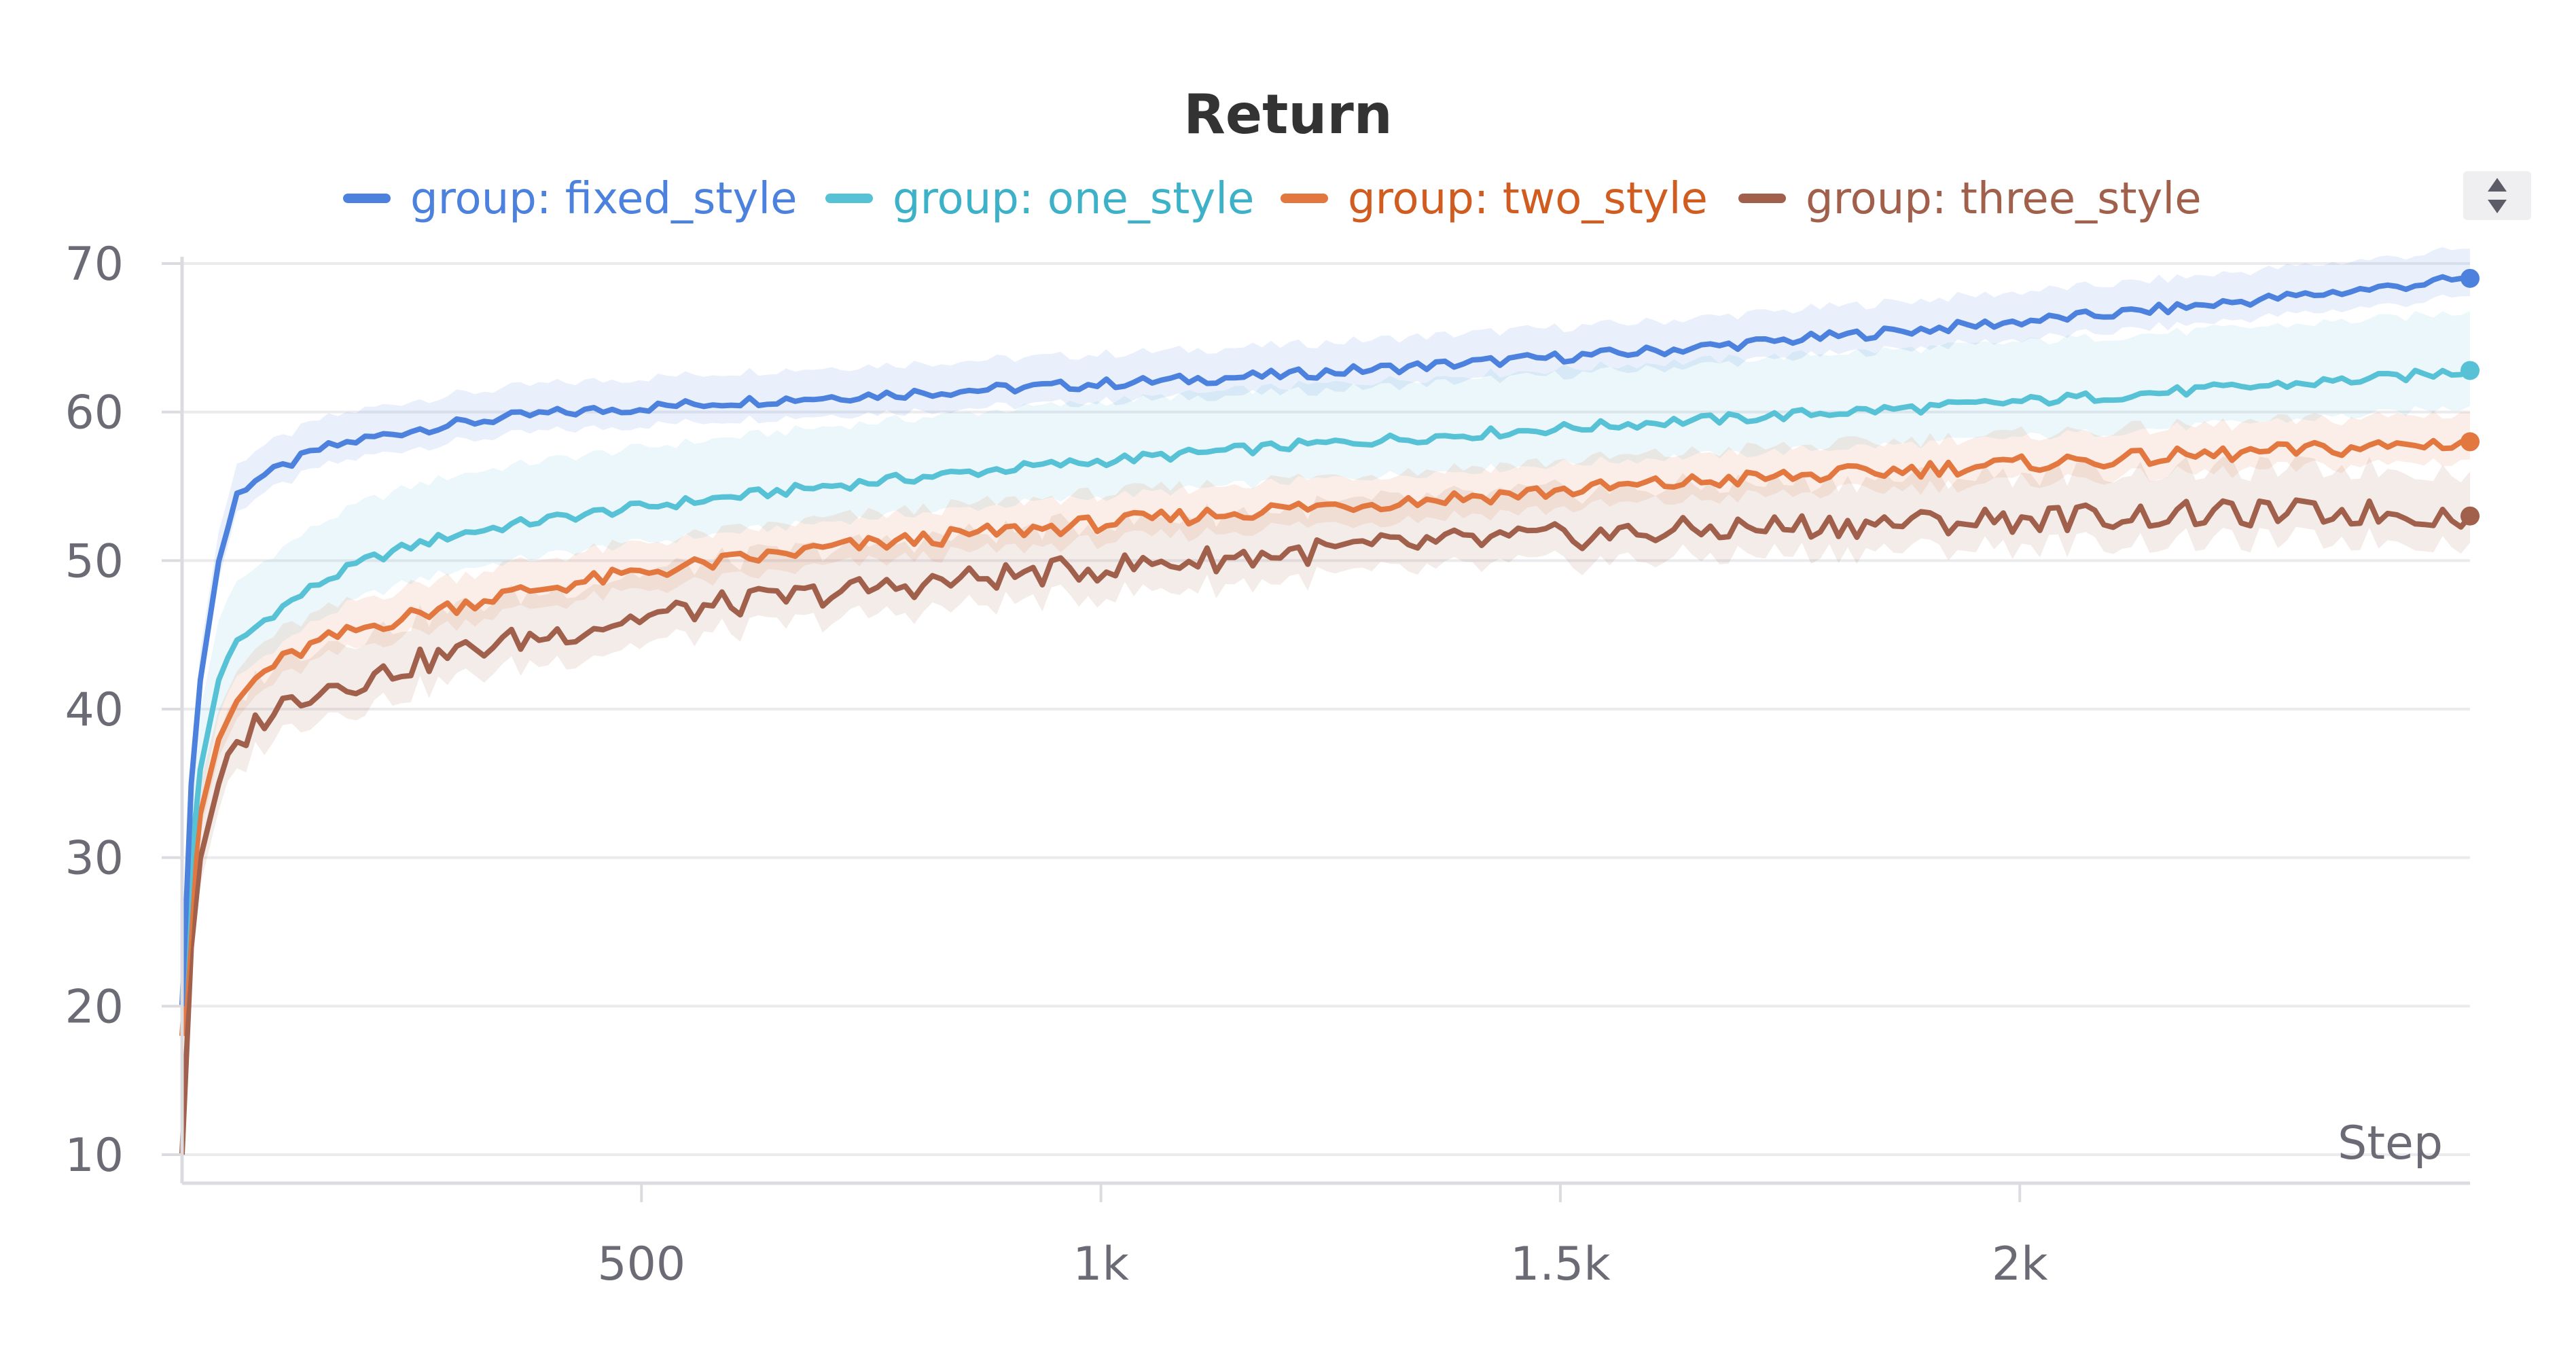 Image resolution: width=2576 pixels, height=1353 pixels. Describe the element at coordinates (1287, 114) in the screenshot. I see `chart-title: Return` at that location.